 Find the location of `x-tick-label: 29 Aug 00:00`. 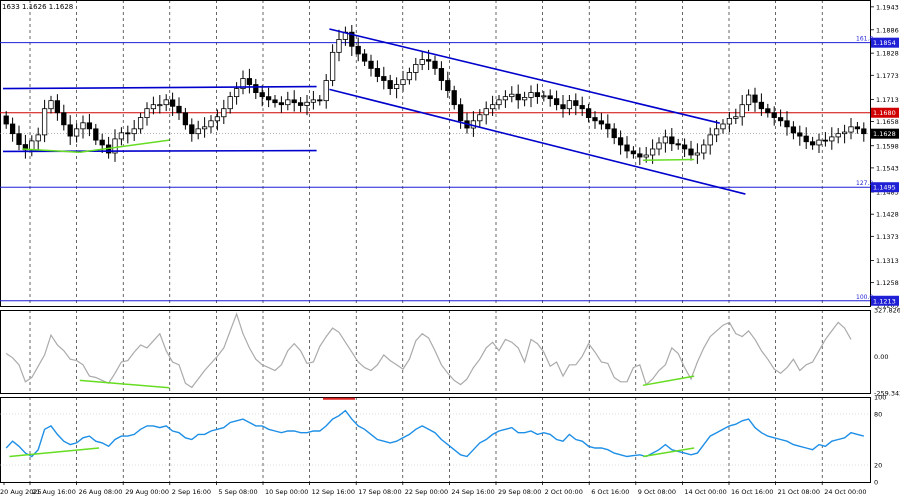

x-tick-label: 29 Aug 00:00 is located at coordinates (147, 492).